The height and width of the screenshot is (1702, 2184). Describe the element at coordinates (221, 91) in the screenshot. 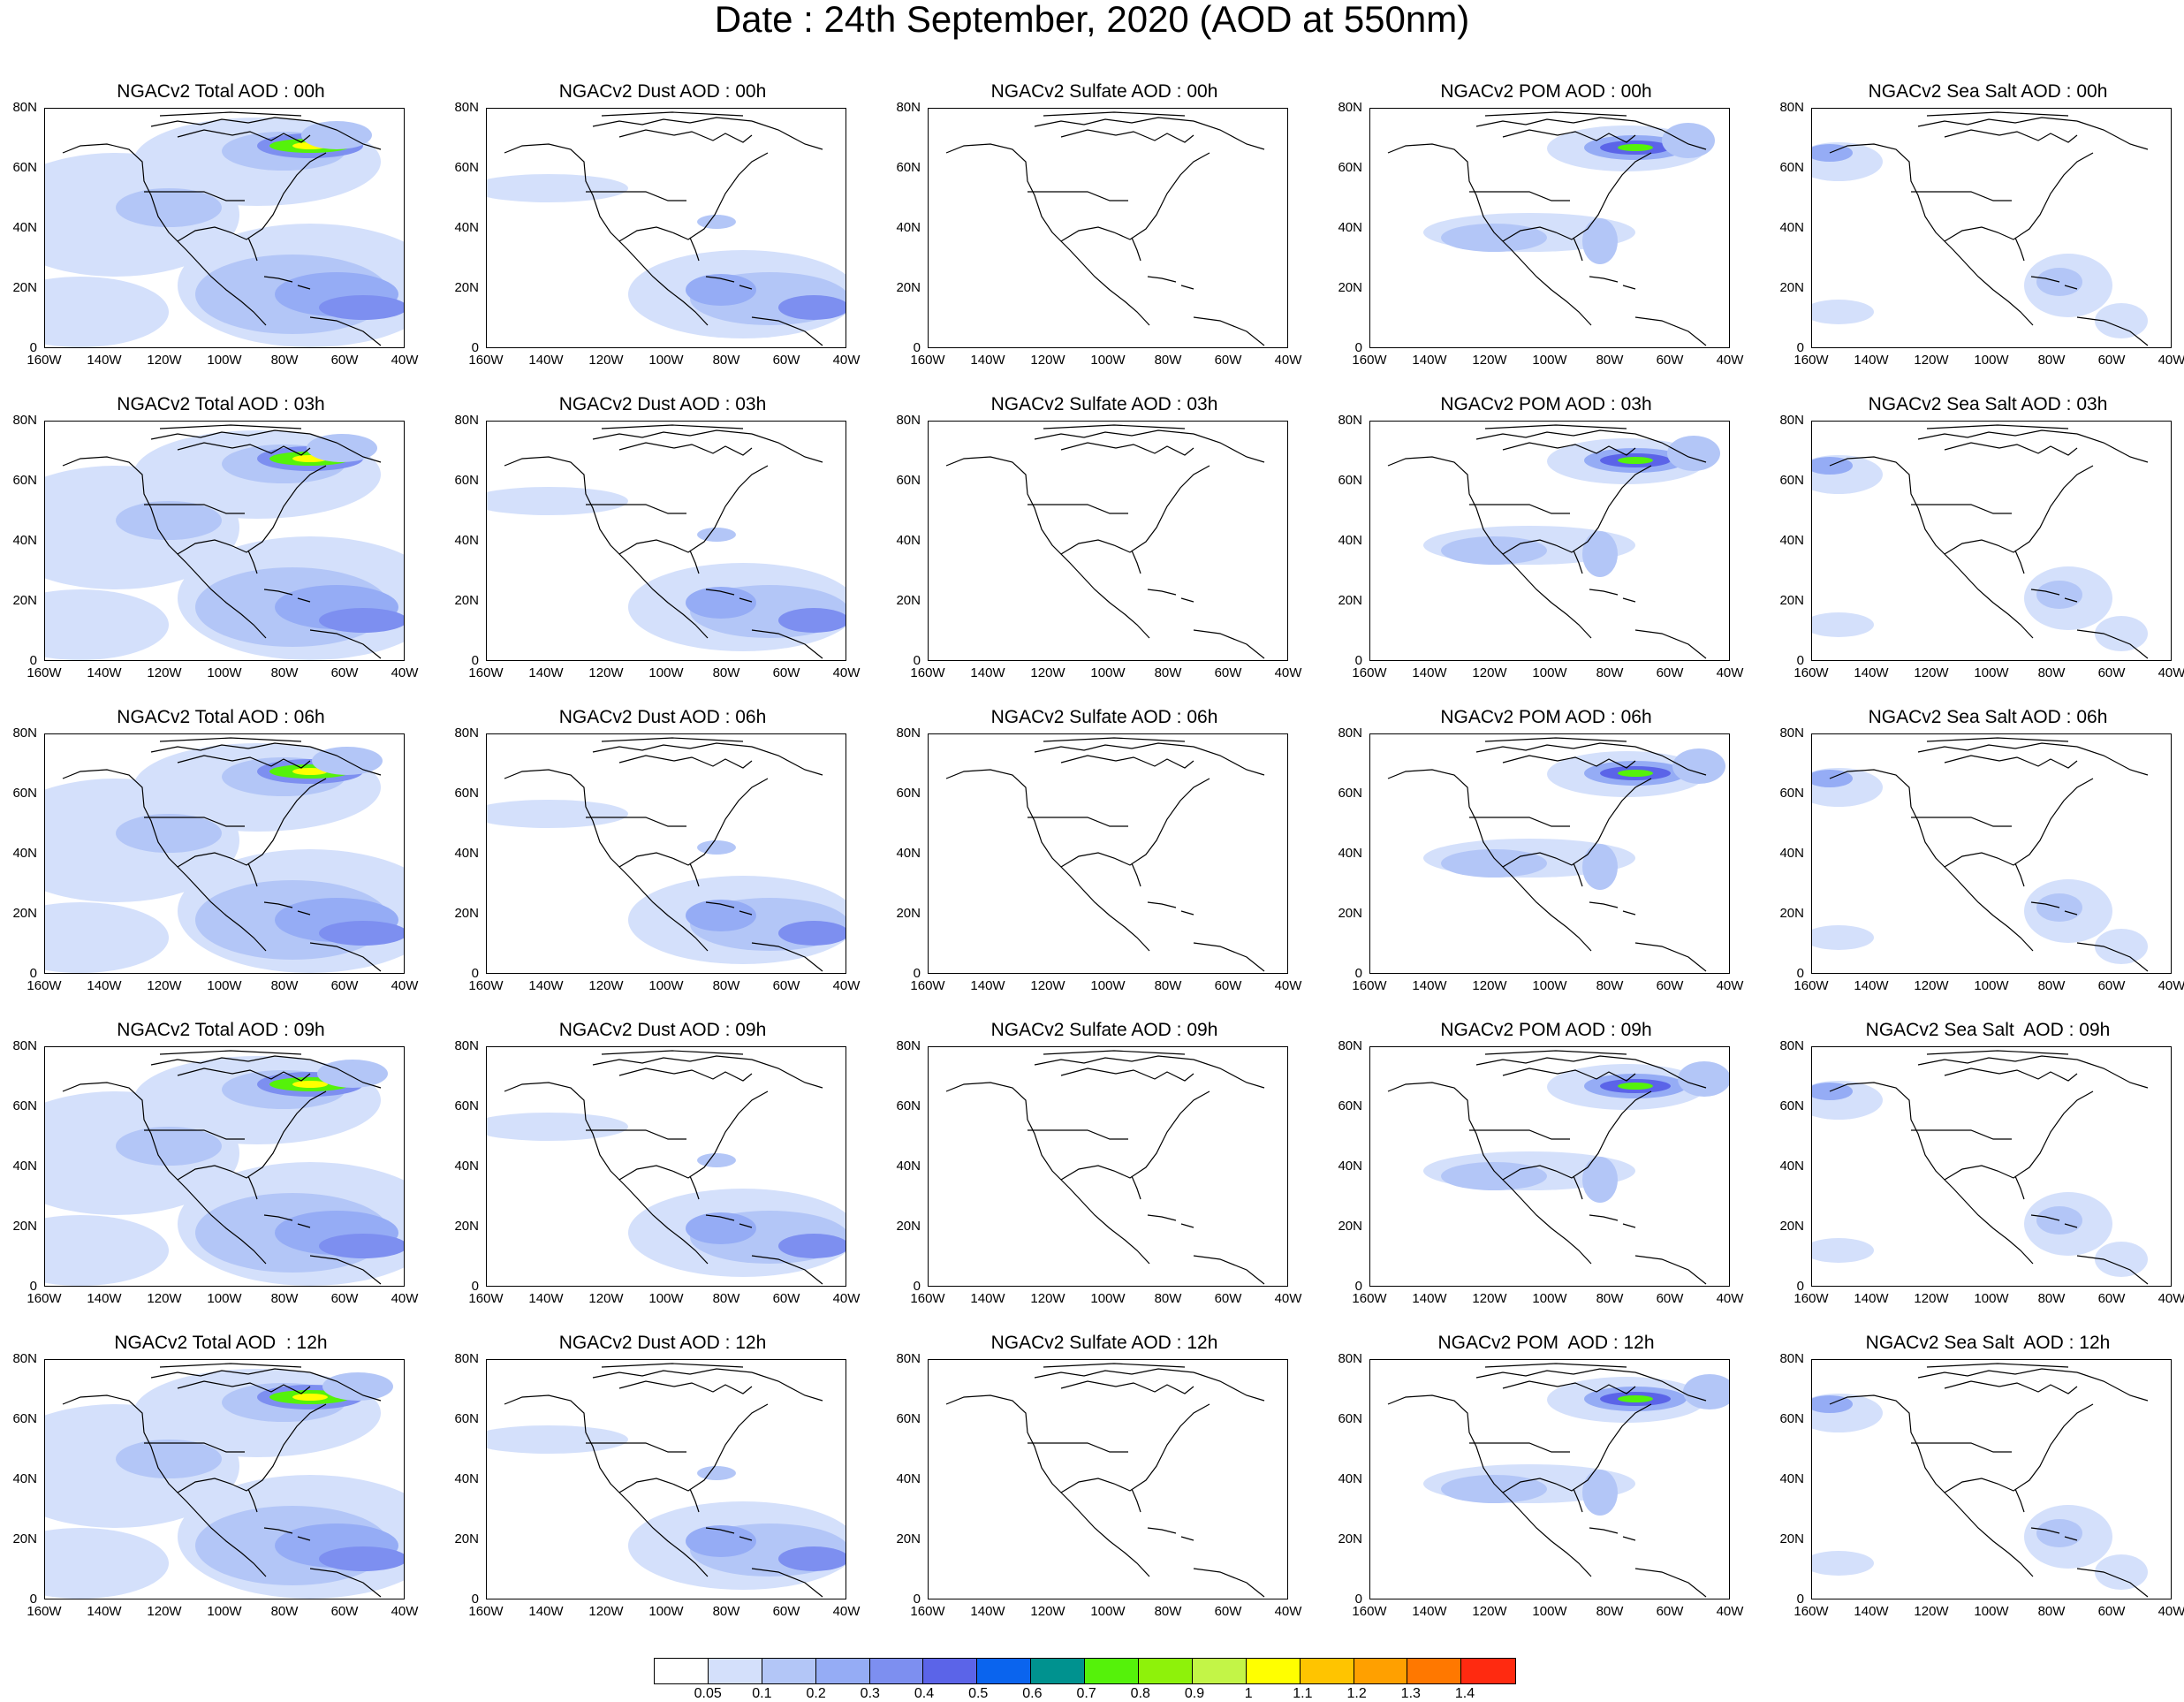

I see `panel-title: NGACv2 Total AOD : 00h` at that location.